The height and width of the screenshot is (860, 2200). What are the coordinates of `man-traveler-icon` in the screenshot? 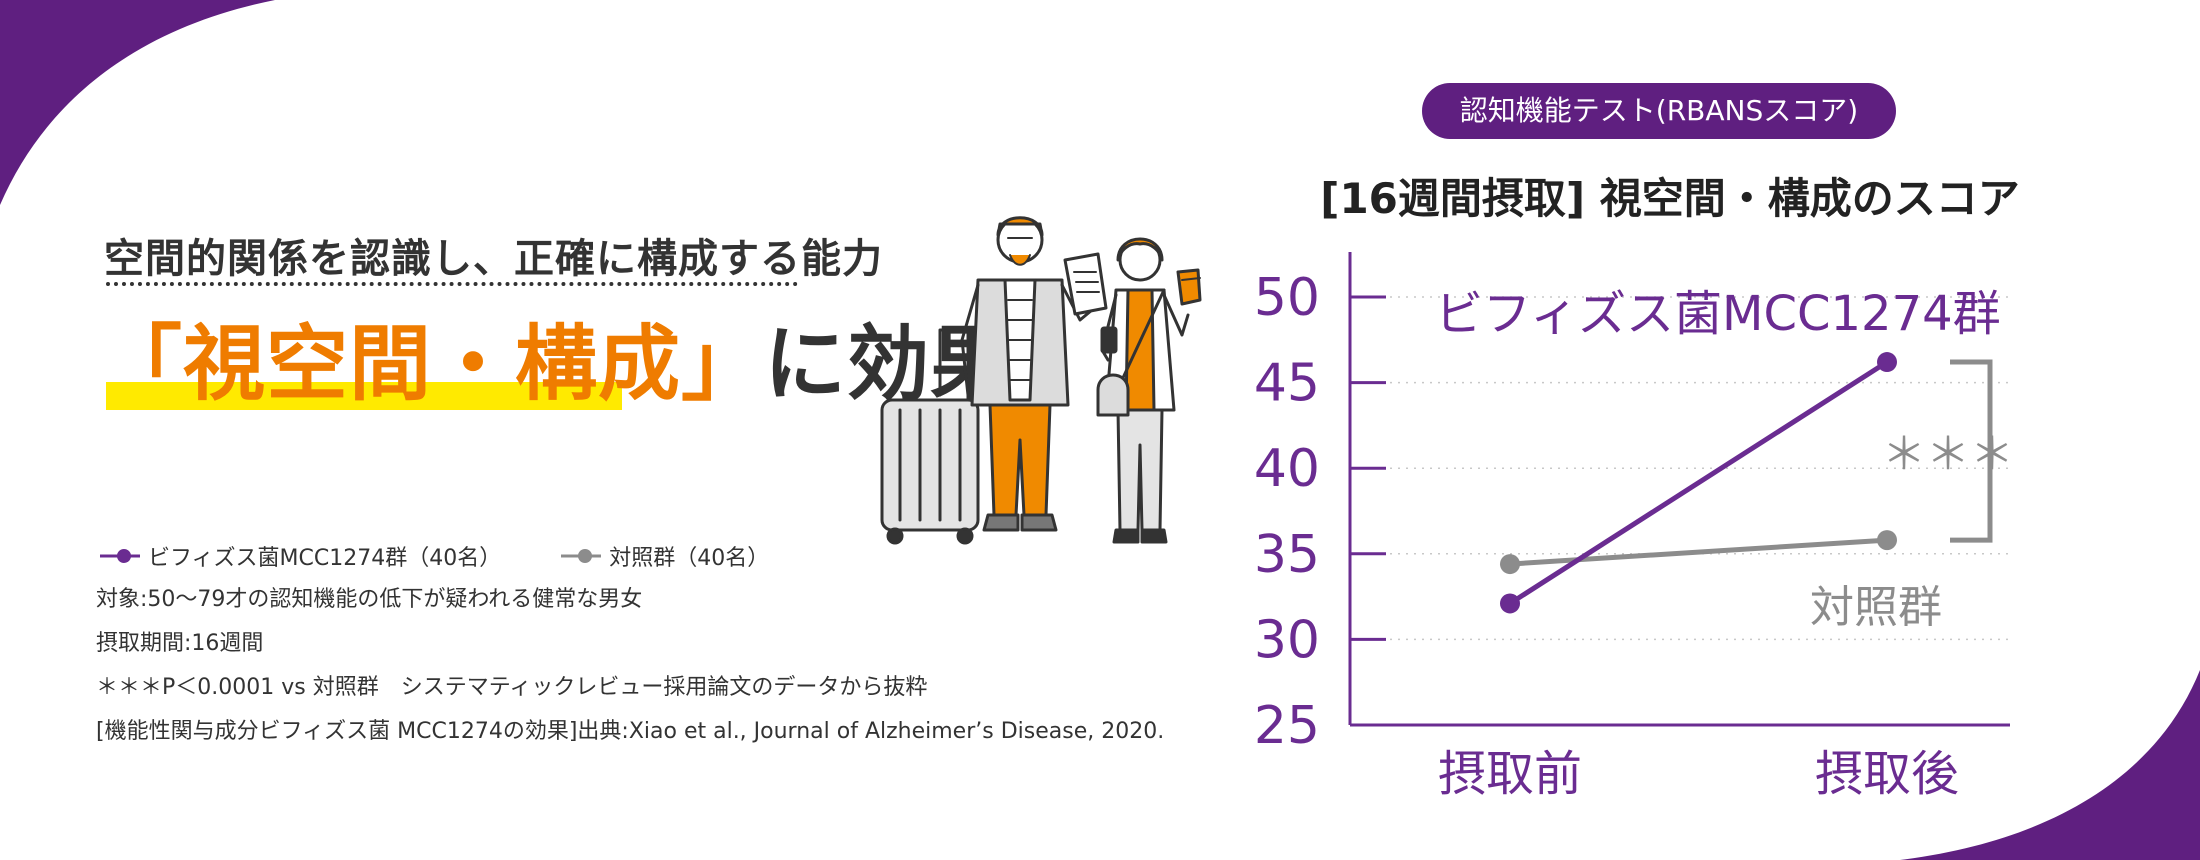 It's located at (1034, 374).